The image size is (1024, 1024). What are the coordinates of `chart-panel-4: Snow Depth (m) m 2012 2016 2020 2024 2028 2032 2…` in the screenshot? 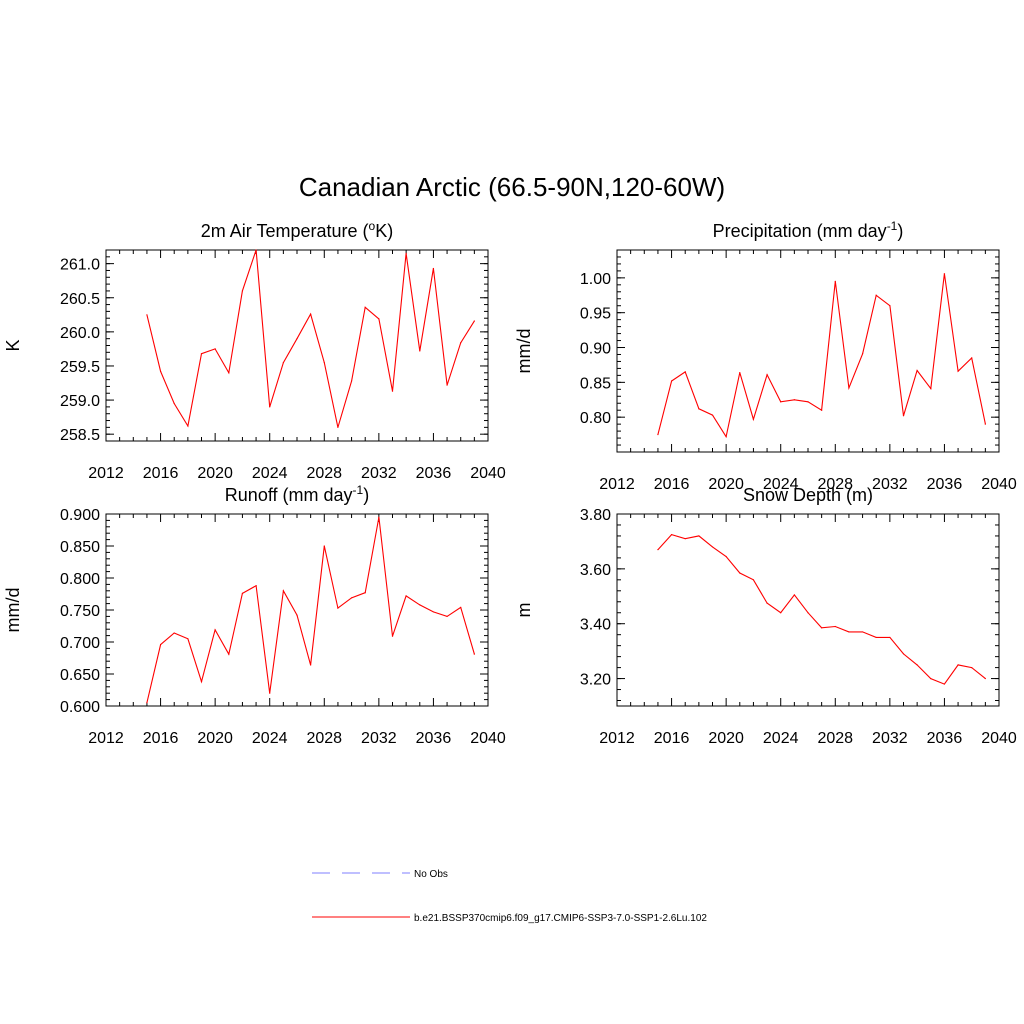 It's located at (765, 616).